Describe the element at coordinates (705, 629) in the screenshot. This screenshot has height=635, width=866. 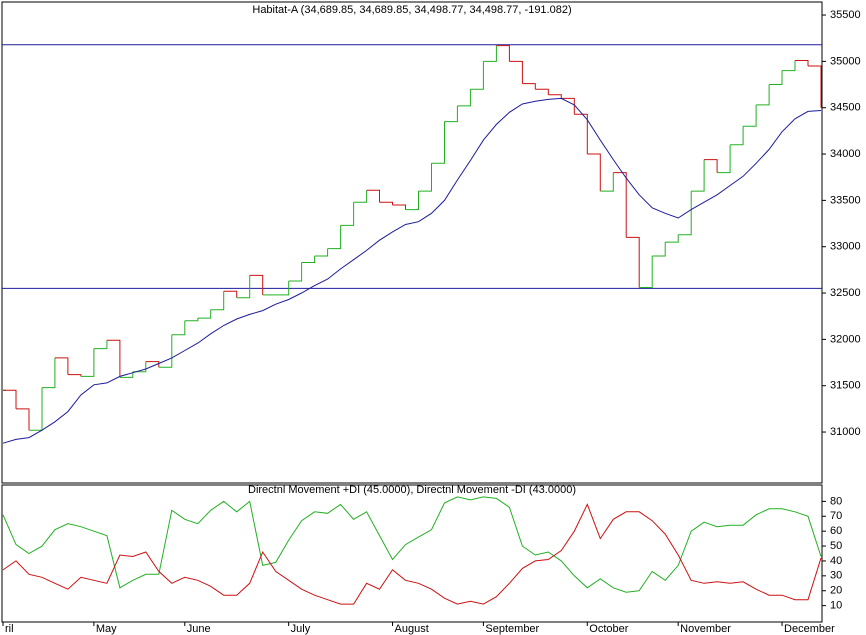
I see `x-tick-label: November` at that location.